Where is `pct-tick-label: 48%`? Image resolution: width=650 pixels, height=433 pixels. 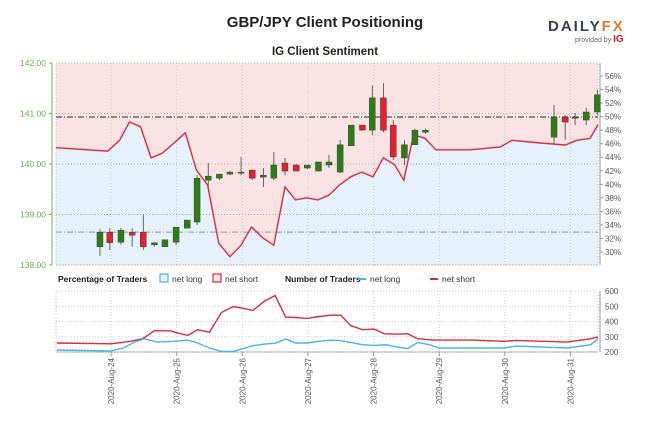 pct-tick-label: 48% is located at coordinates (613, 130).